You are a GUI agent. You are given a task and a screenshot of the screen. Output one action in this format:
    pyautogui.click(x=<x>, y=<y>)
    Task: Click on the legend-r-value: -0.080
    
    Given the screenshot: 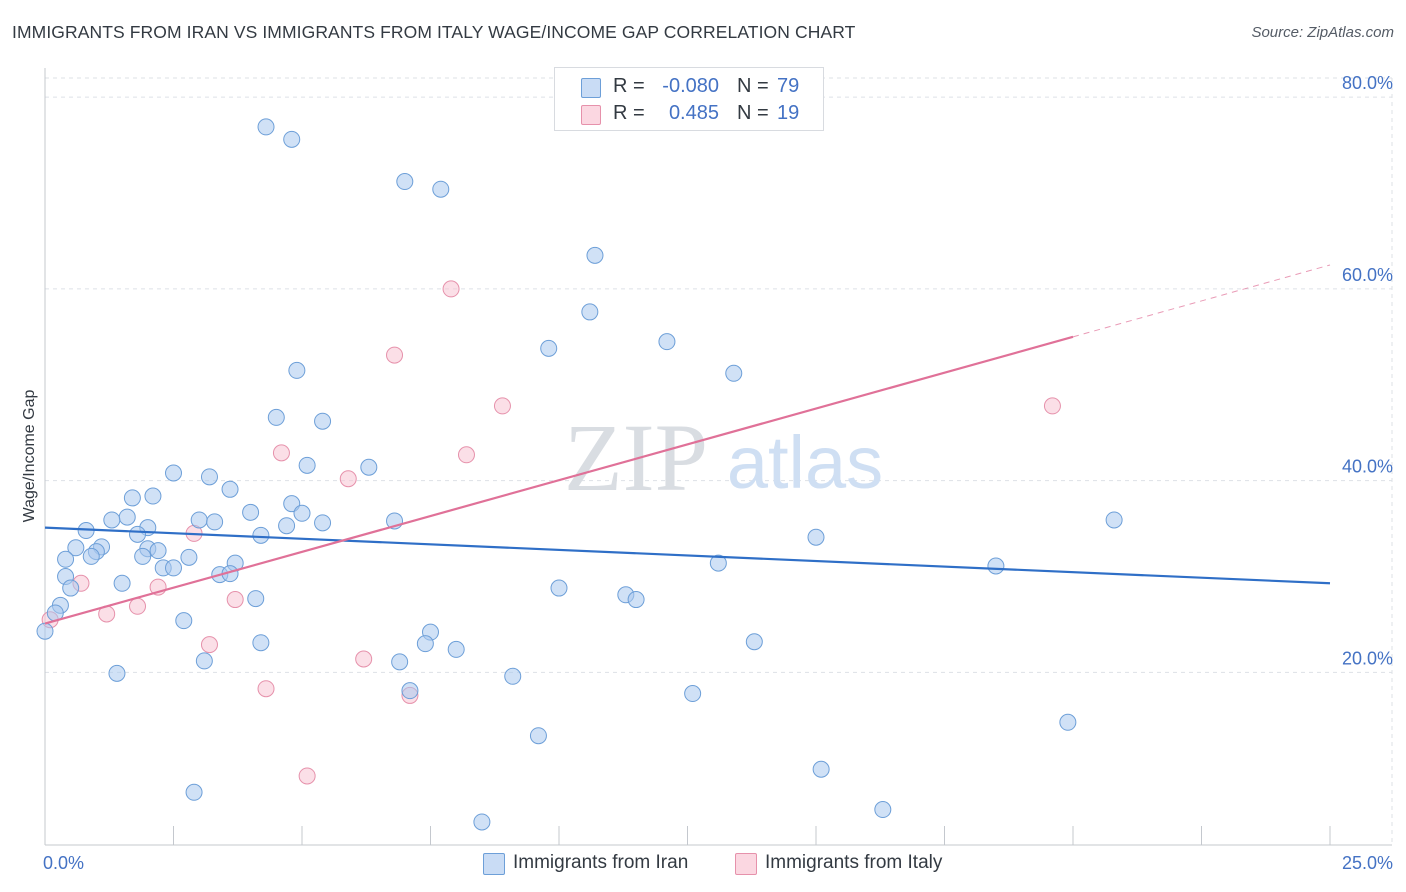 What is the action you would take?
    pyautogui.click(x=690, y=86)
    